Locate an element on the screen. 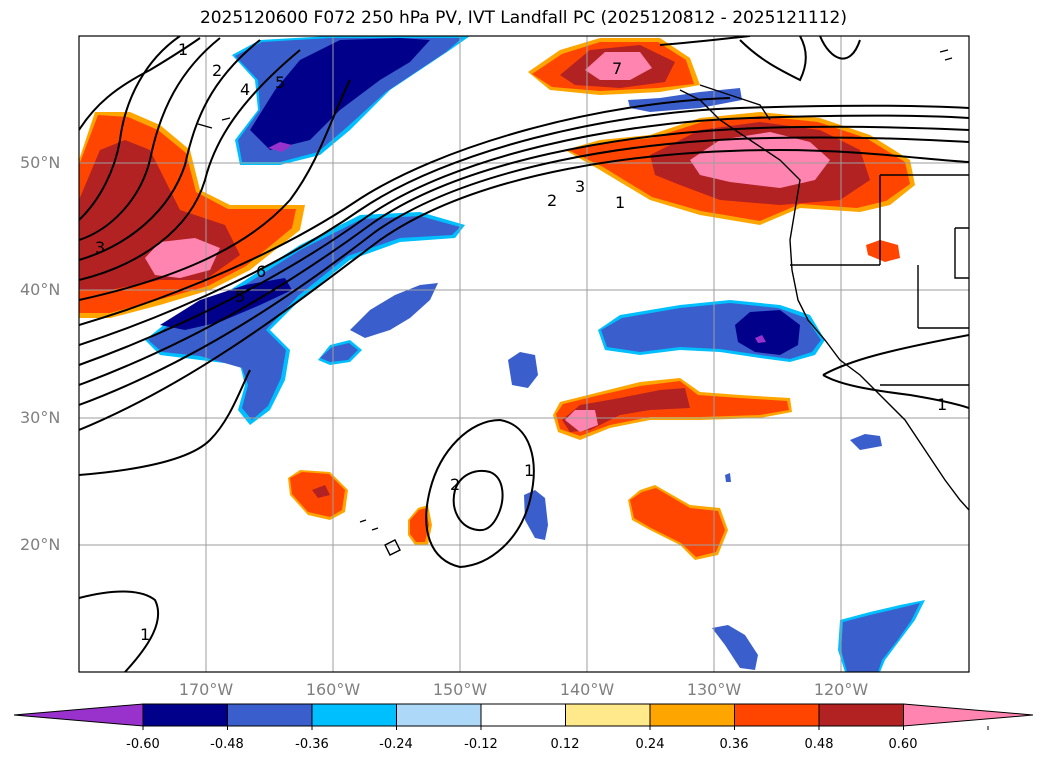 This screenshot has width=1047, height=765. lat-tick-label: 20°N is located at coordinates (40, 544).